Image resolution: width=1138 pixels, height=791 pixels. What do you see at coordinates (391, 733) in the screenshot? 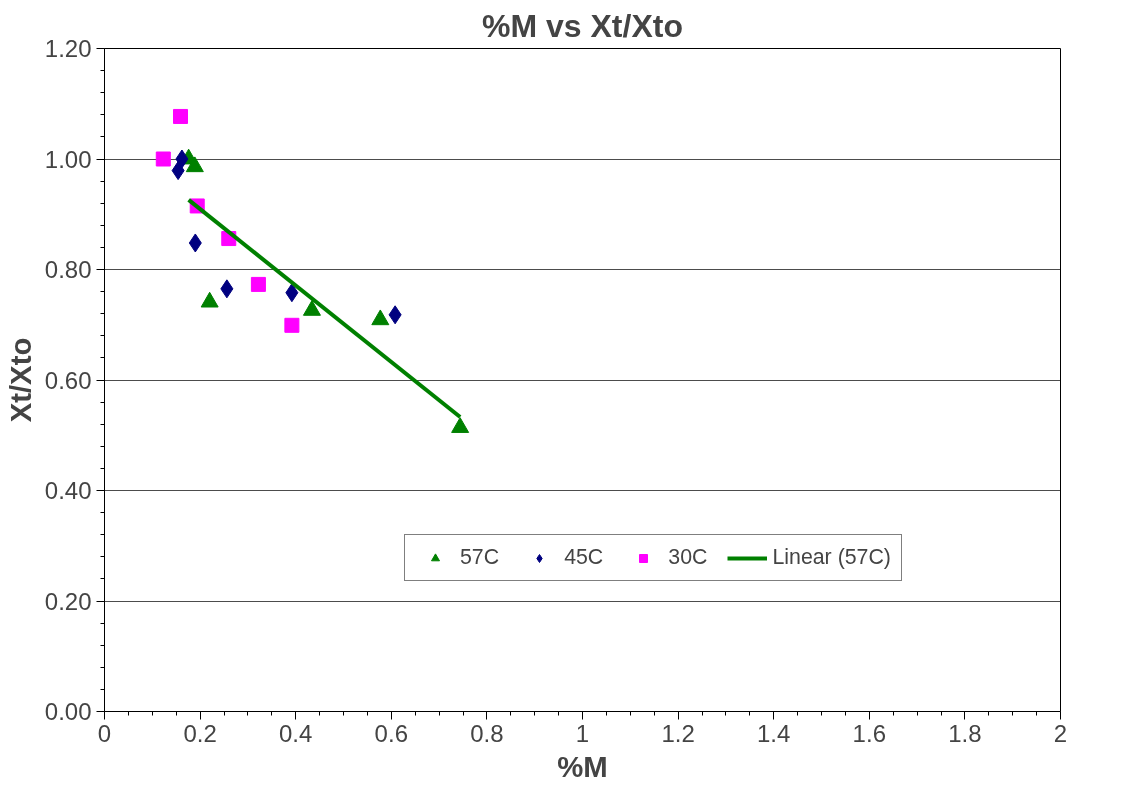
I see `x-tick-label: 0.6` at bounding box center [391, 733].